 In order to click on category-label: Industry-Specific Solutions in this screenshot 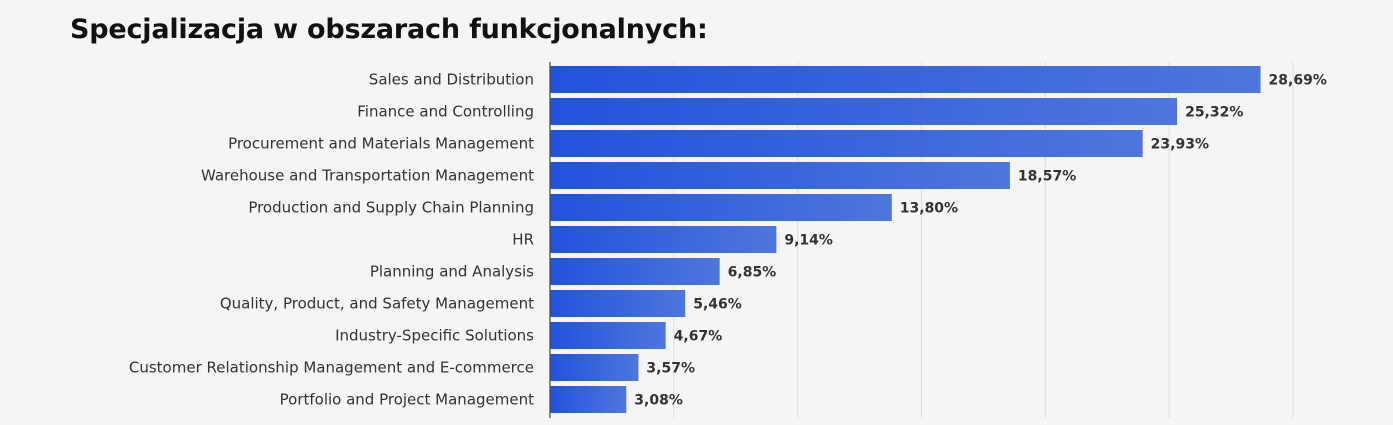, I will do `click(434, 336)`.